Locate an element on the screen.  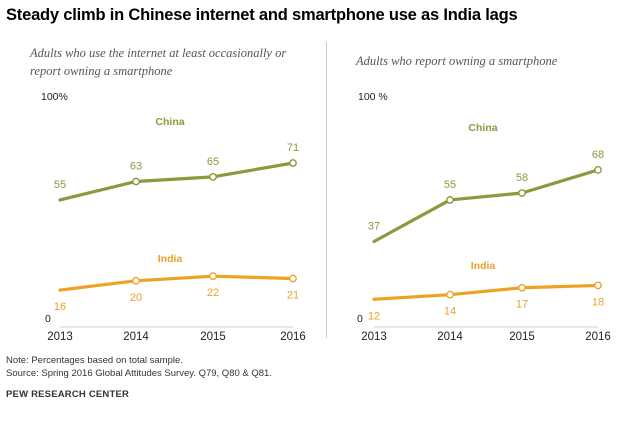
footnote: Note: Percentages based on total sample. is located at coordinates (94, 360).